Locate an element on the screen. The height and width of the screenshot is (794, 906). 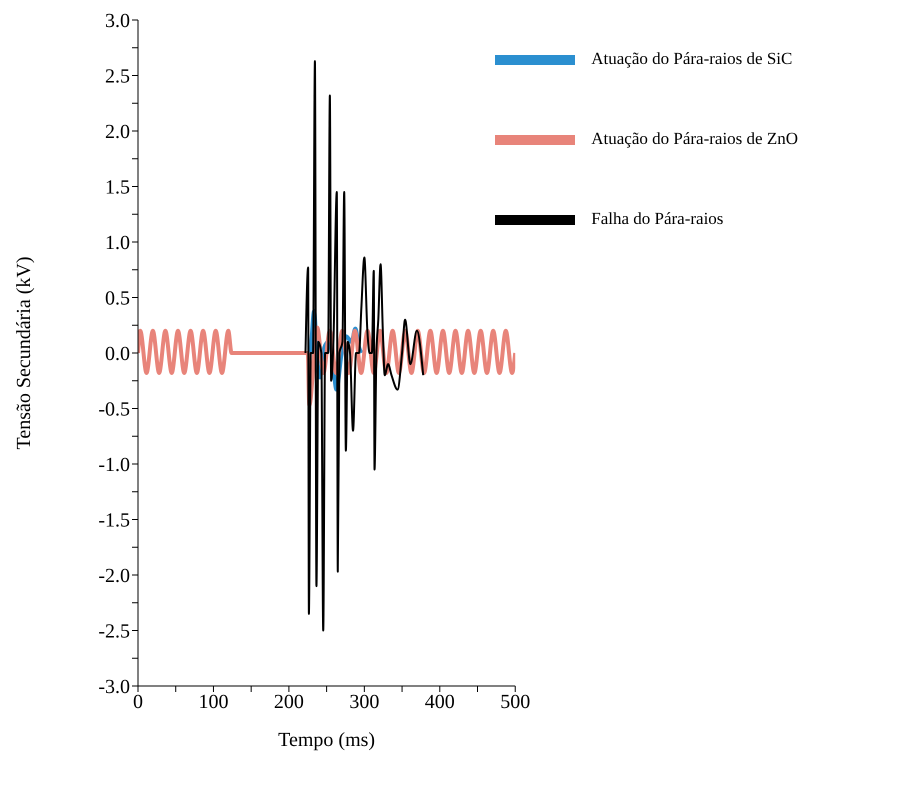
x-tick-label: 500 is located at coordinates (515, 702).